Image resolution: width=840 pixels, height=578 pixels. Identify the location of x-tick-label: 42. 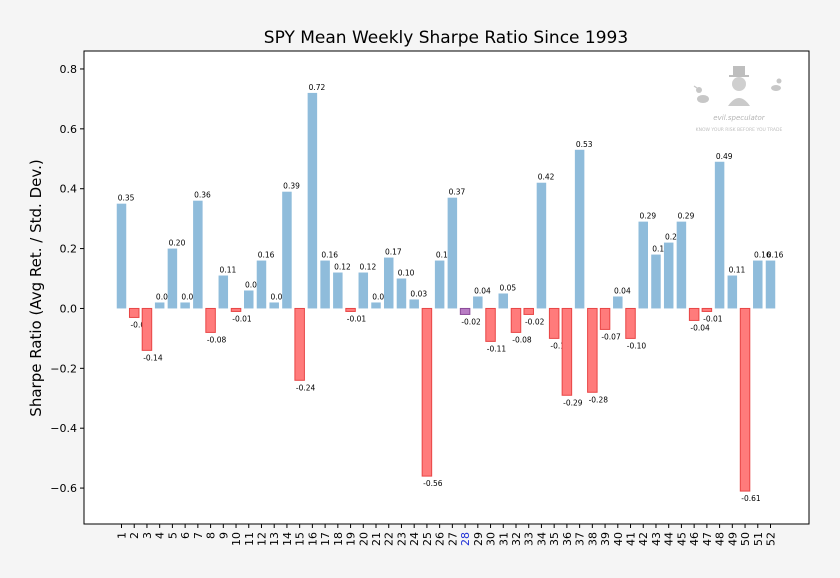
(643, 539).